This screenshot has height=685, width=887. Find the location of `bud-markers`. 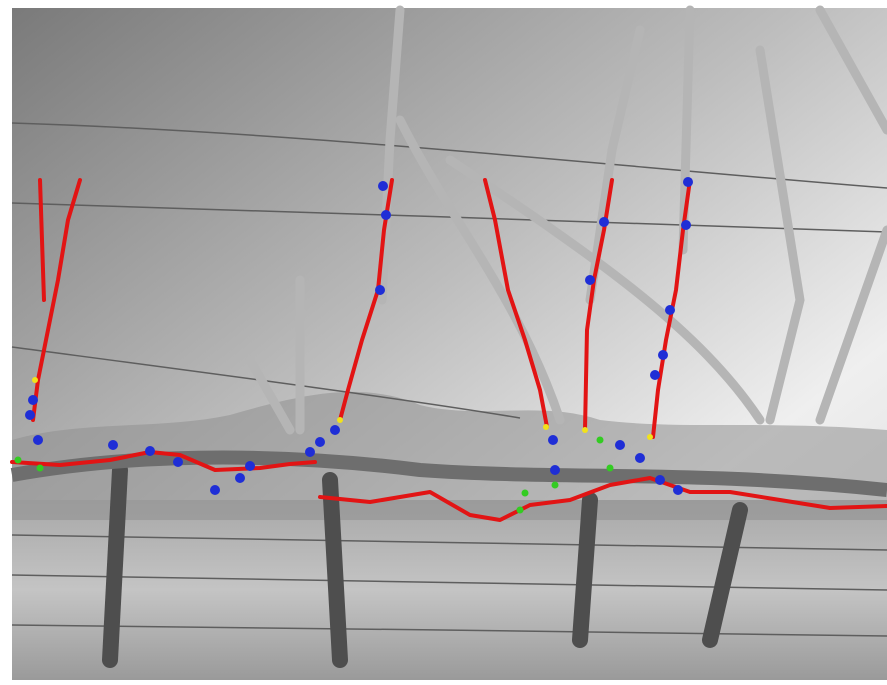

bud-markers is located at coordinates (314, 475).